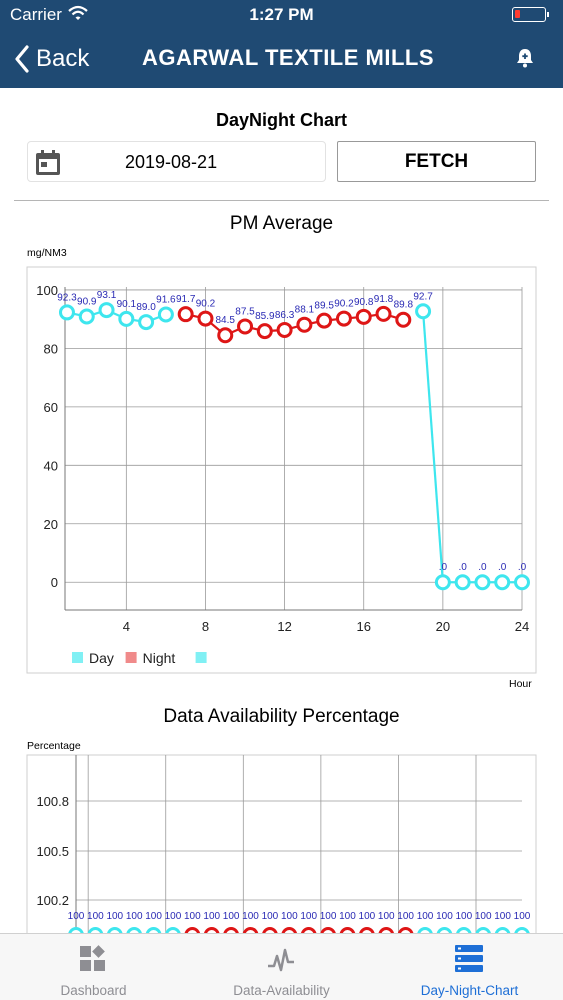 The height and width of the screenshot is (1000, 563). What do you see at coordinates (436, 161) in the screenshot?
I see `fetch-button: FETCH` at bounding box center [436, 161].